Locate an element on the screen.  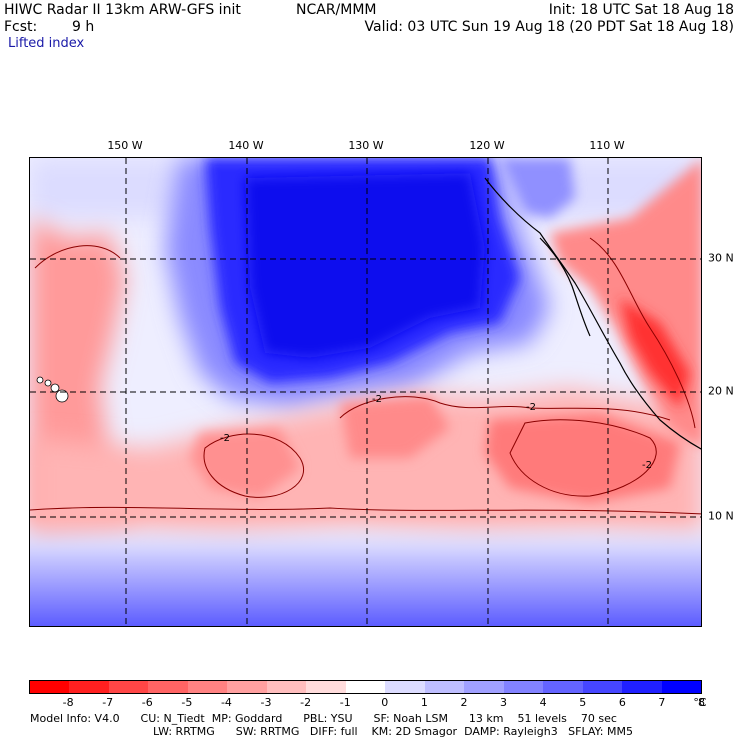
unstable-cell-east is located at coordinates (582, 458).